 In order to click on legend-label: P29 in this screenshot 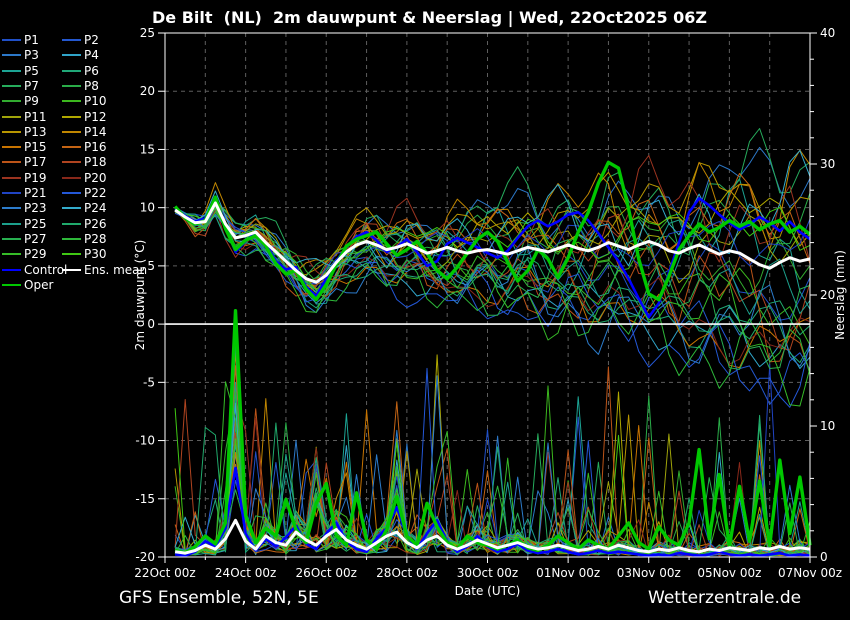, I will do `click(35, 254)`.